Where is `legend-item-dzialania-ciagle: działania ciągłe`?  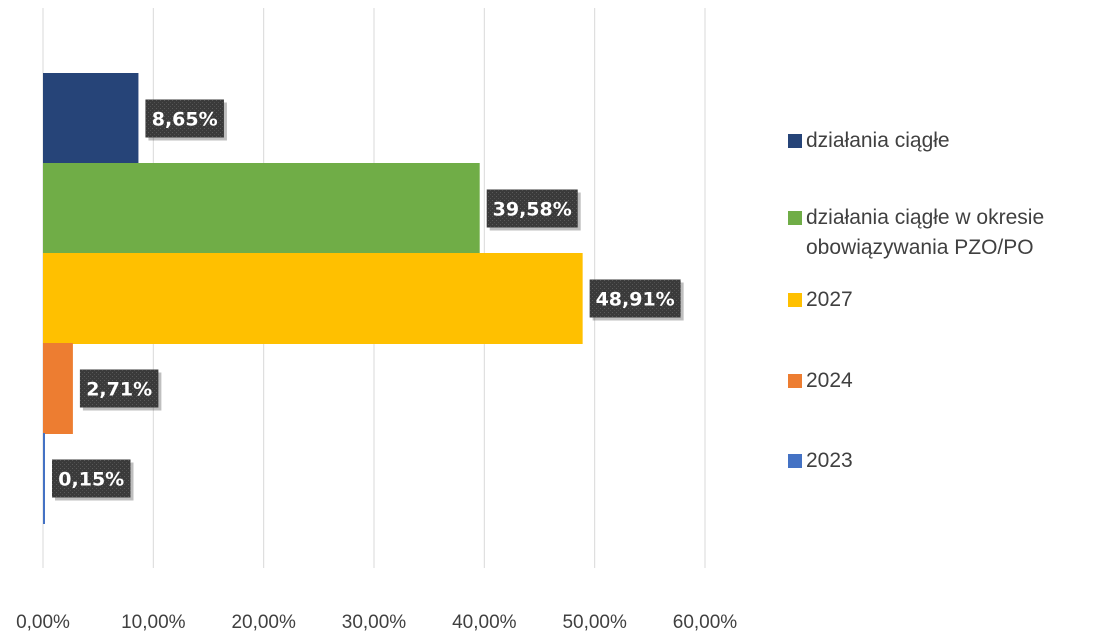 legend-item-dzialania-ciagle: działania ciągłe is located at coordinates (948, 141).